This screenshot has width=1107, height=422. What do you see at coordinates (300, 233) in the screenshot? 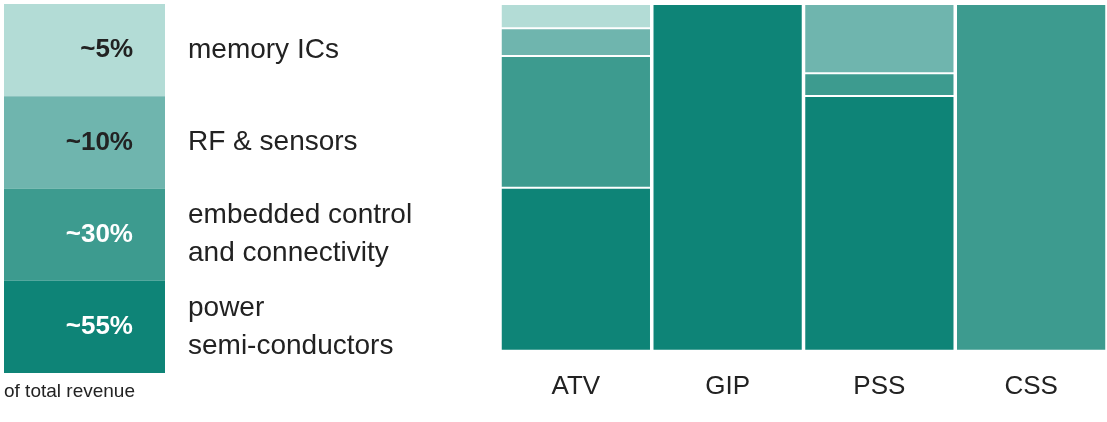
I see `category-label: embedded control and connectivity` at bounding box center [300, 233].